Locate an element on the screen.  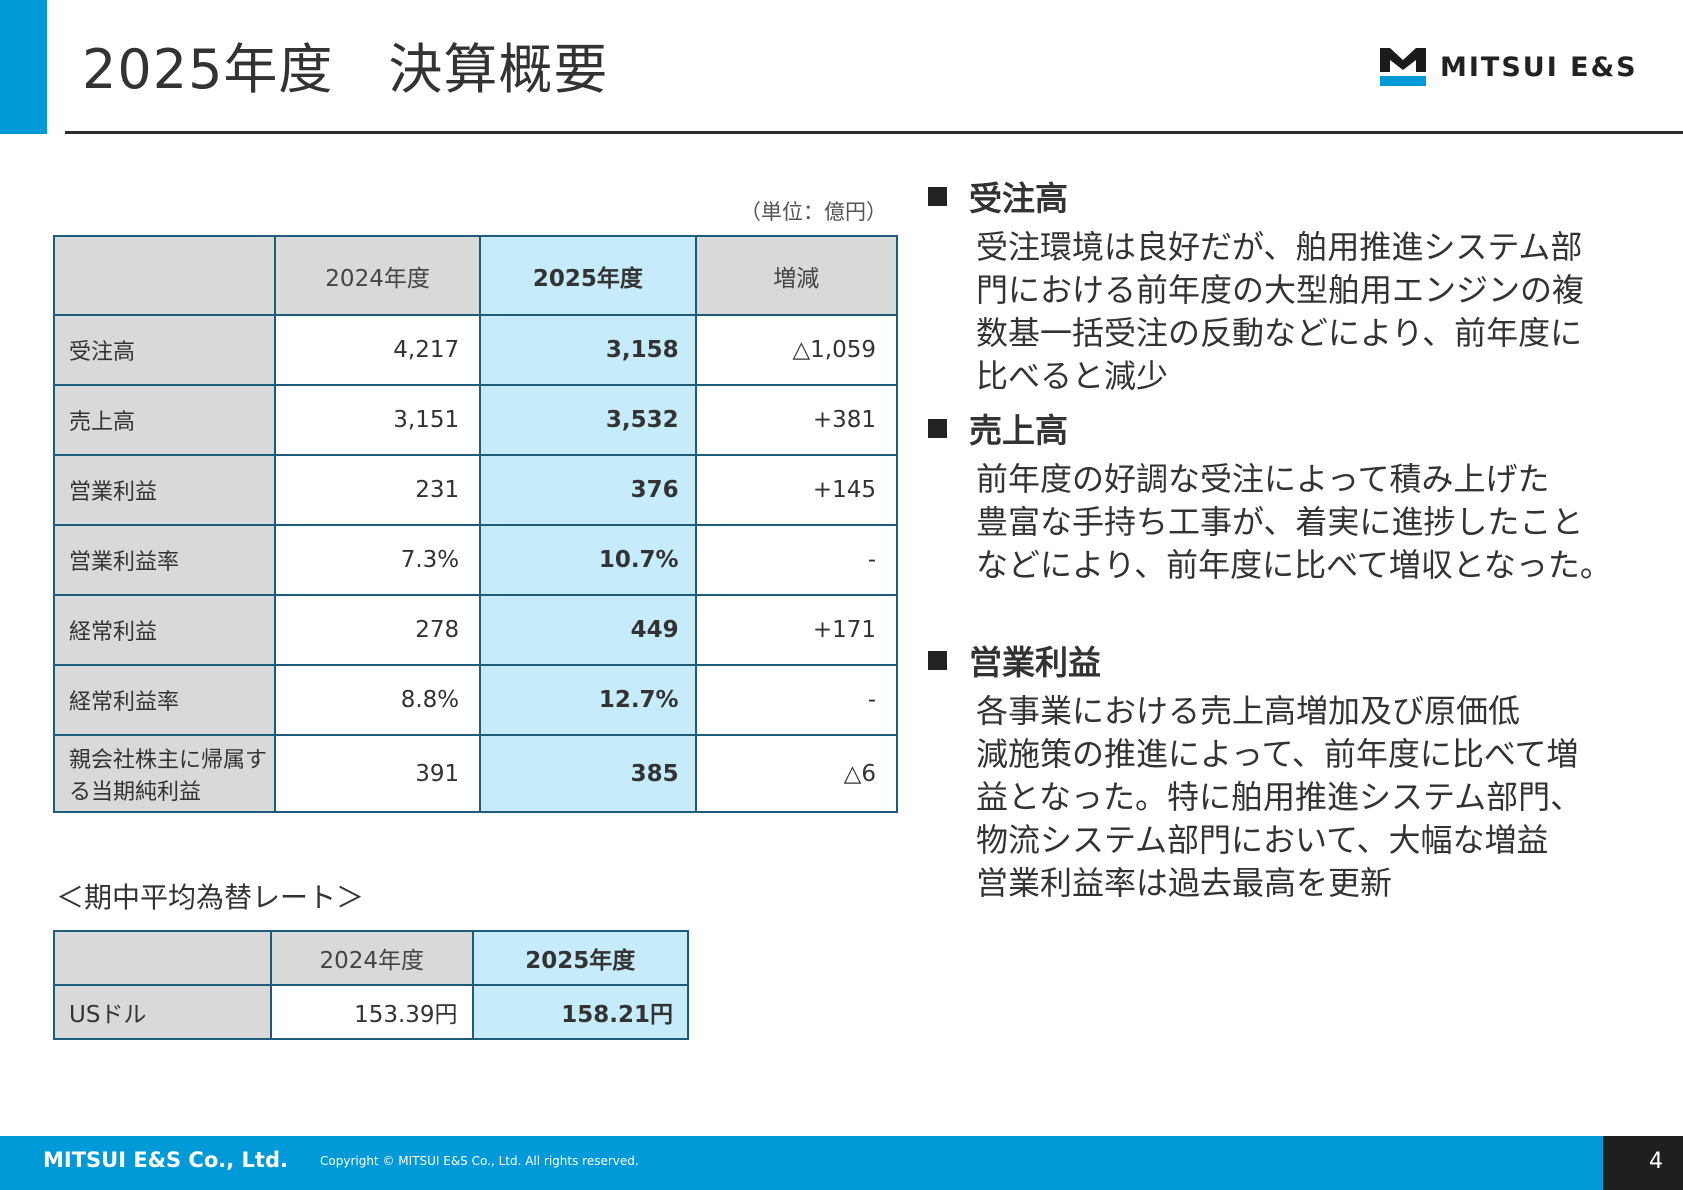
value-fy2025: 158.21円 is located at coordinates (580, 1012).